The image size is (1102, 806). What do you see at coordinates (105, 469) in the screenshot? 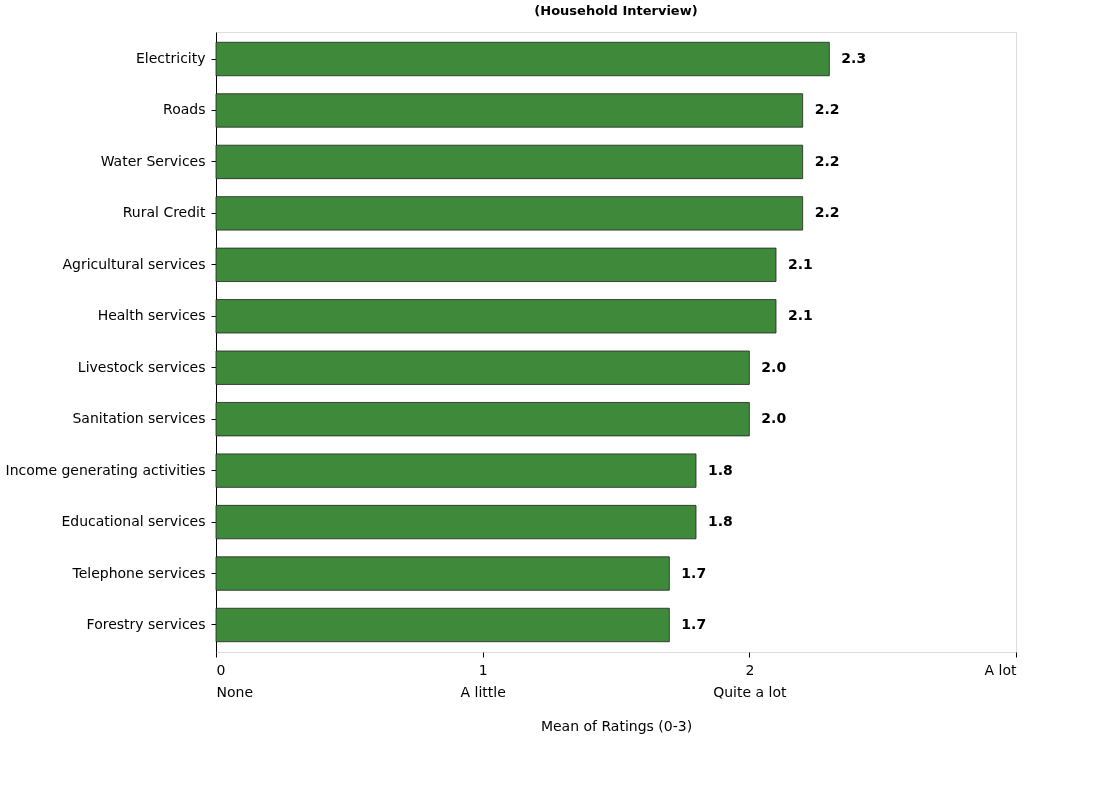
I see `y-tick-label: Income generating activities` at bounding box center [105, 469].